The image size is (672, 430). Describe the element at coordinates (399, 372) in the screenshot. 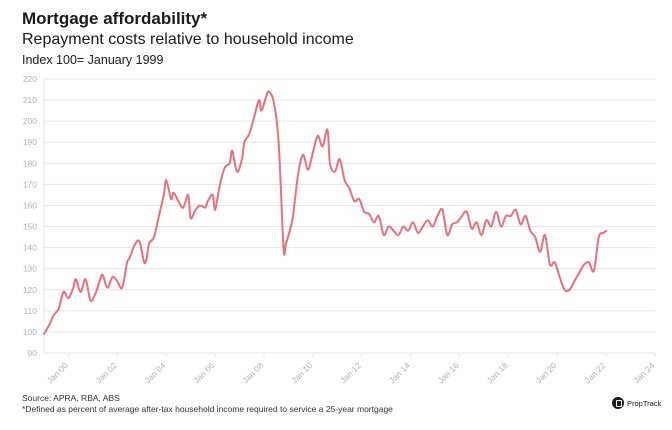

I see `x-tick-label: Jan 14` at that location.